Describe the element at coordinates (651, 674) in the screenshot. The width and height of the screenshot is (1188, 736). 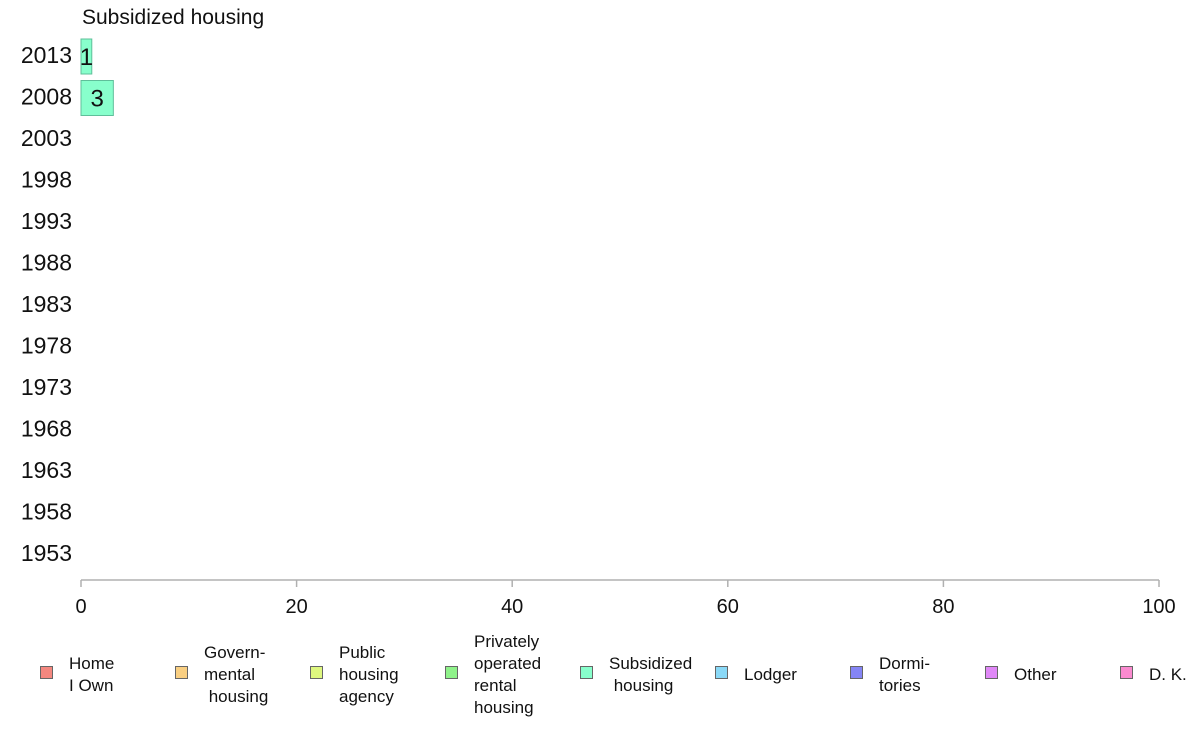
I see `legend-label: Subsidized housing` at that location.